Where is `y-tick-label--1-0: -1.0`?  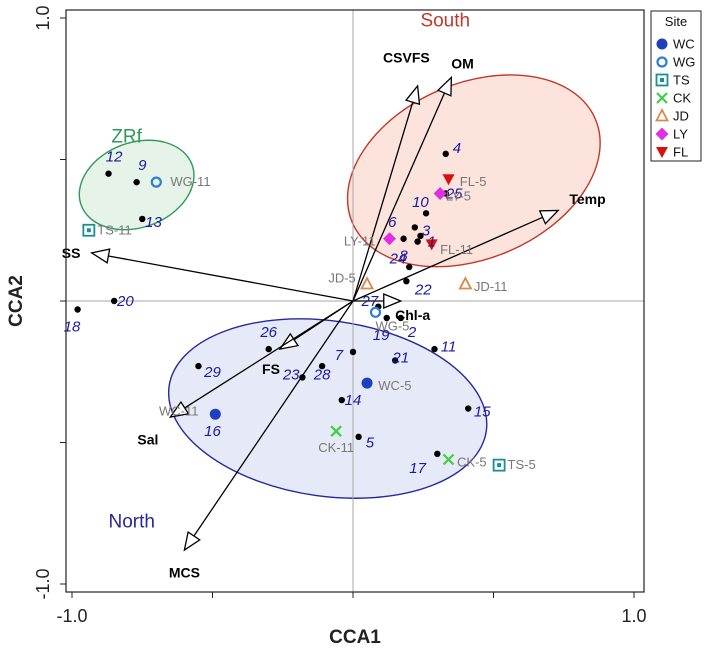
y-tick-label--1-0: -1.0 is located at coordinates (43, 583).